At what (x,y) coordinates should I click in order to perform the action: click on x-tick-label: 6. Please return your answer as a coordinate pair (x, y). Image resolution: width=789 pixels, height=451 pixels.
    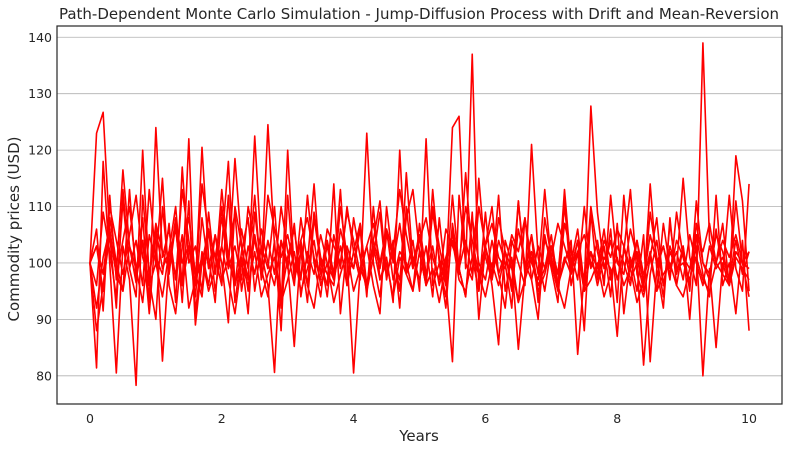
    Looking at the image, I should click on (485, 418).